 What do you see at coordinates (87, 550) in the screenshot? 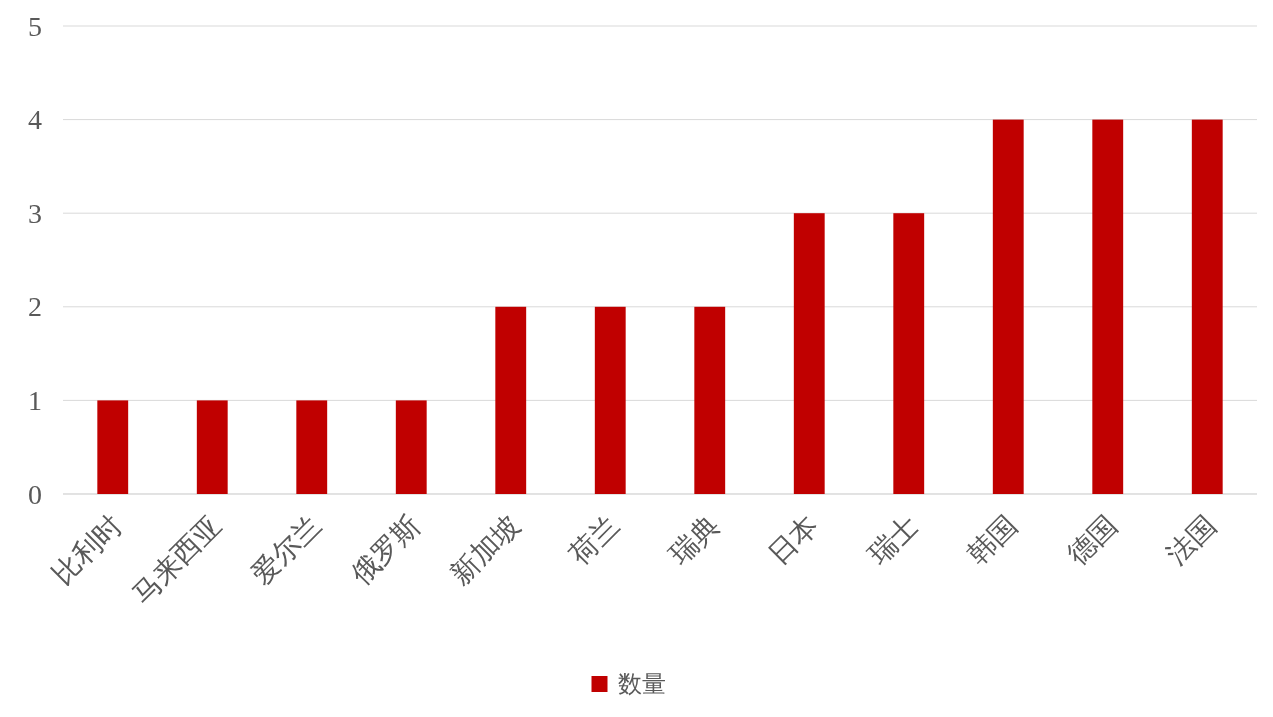
I see `x-tick-label: 比利时` at bounding box center [87, 550].